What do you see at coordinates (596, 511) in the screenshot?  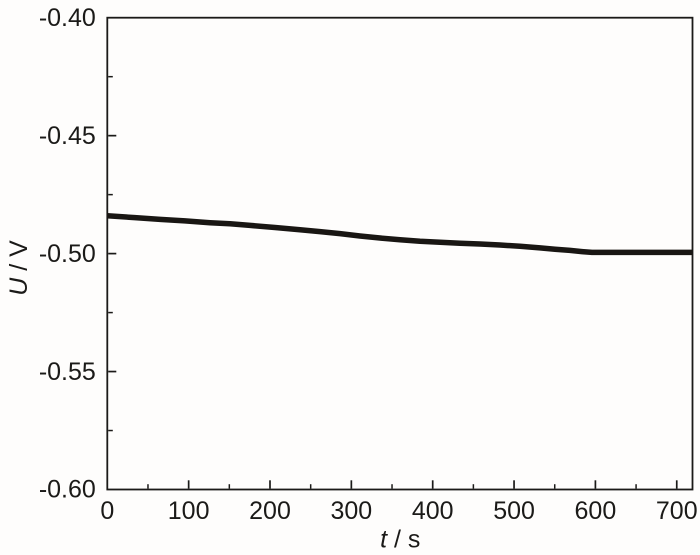 I see `svg-text: 600` at bounding box center [596, 511].